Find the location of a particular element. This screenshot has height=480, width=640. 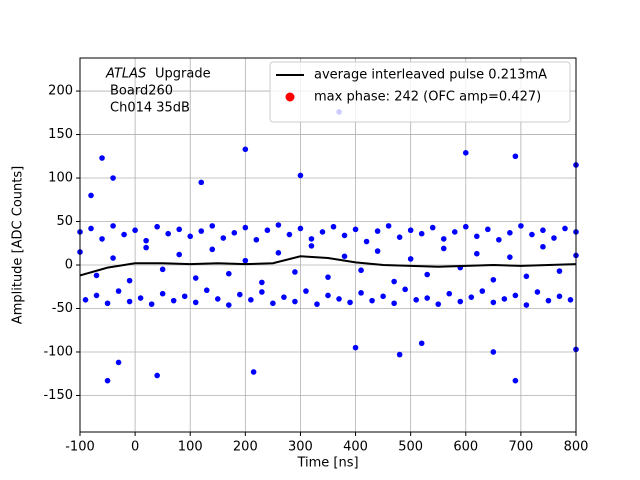

y-tick-label: 150 is located at coordinates (60, 134).